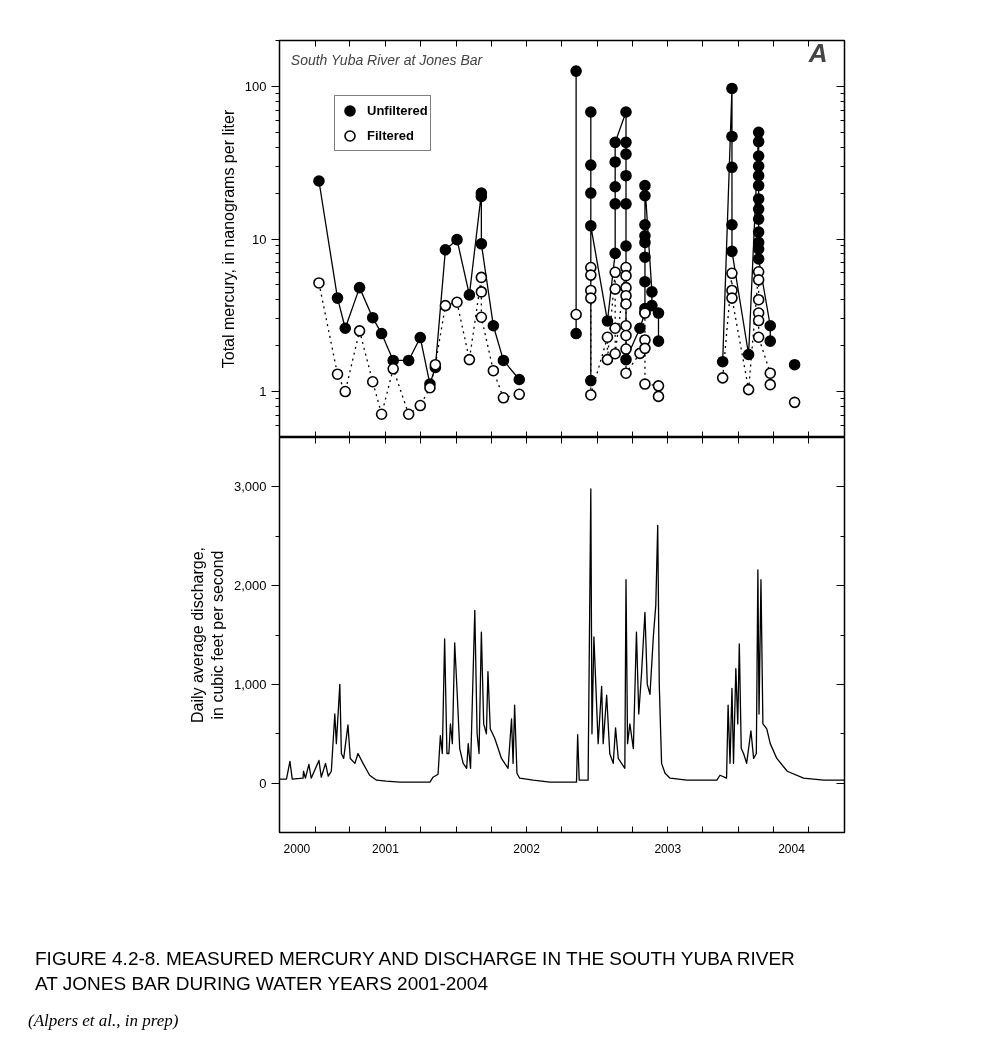  What do you see at coordinates (207, 635) in the screenshot?
I see `y-axis-title: Daily average discharge, in cubic feet per second` at bounding box center [207, 635].